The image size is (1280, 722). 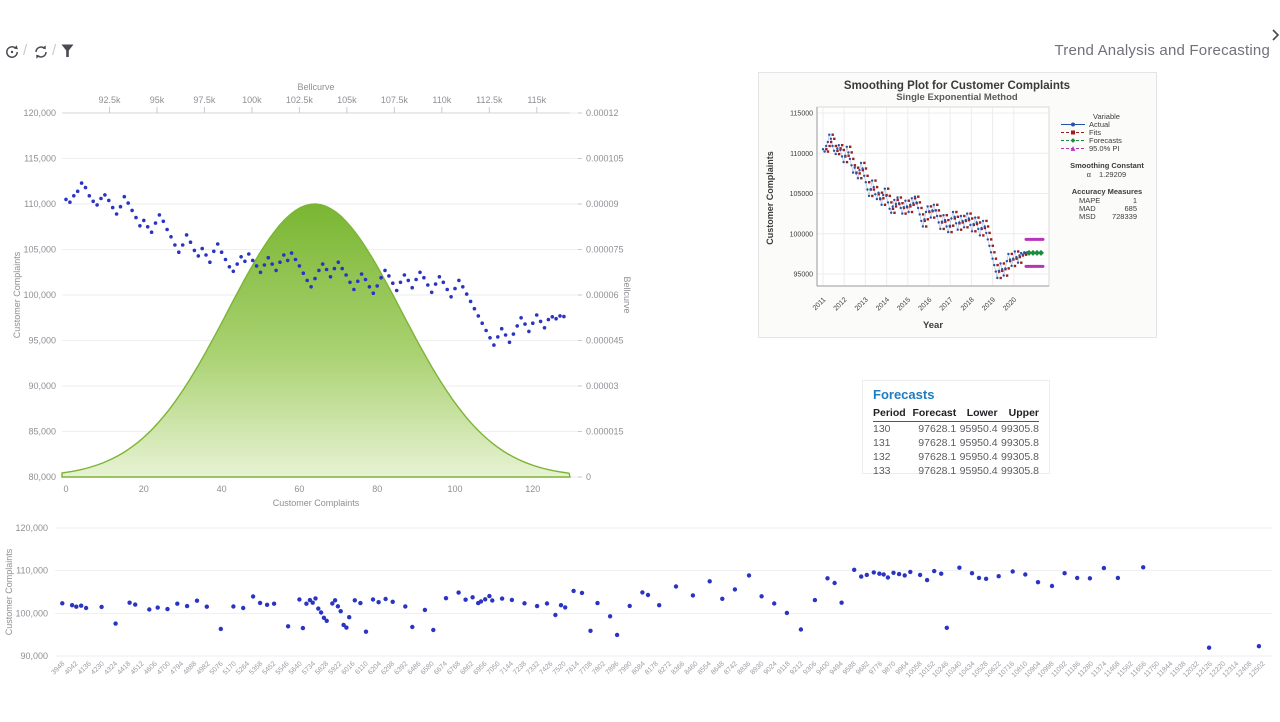 I want to click on forecast-point, so click(x=1041, y=252).